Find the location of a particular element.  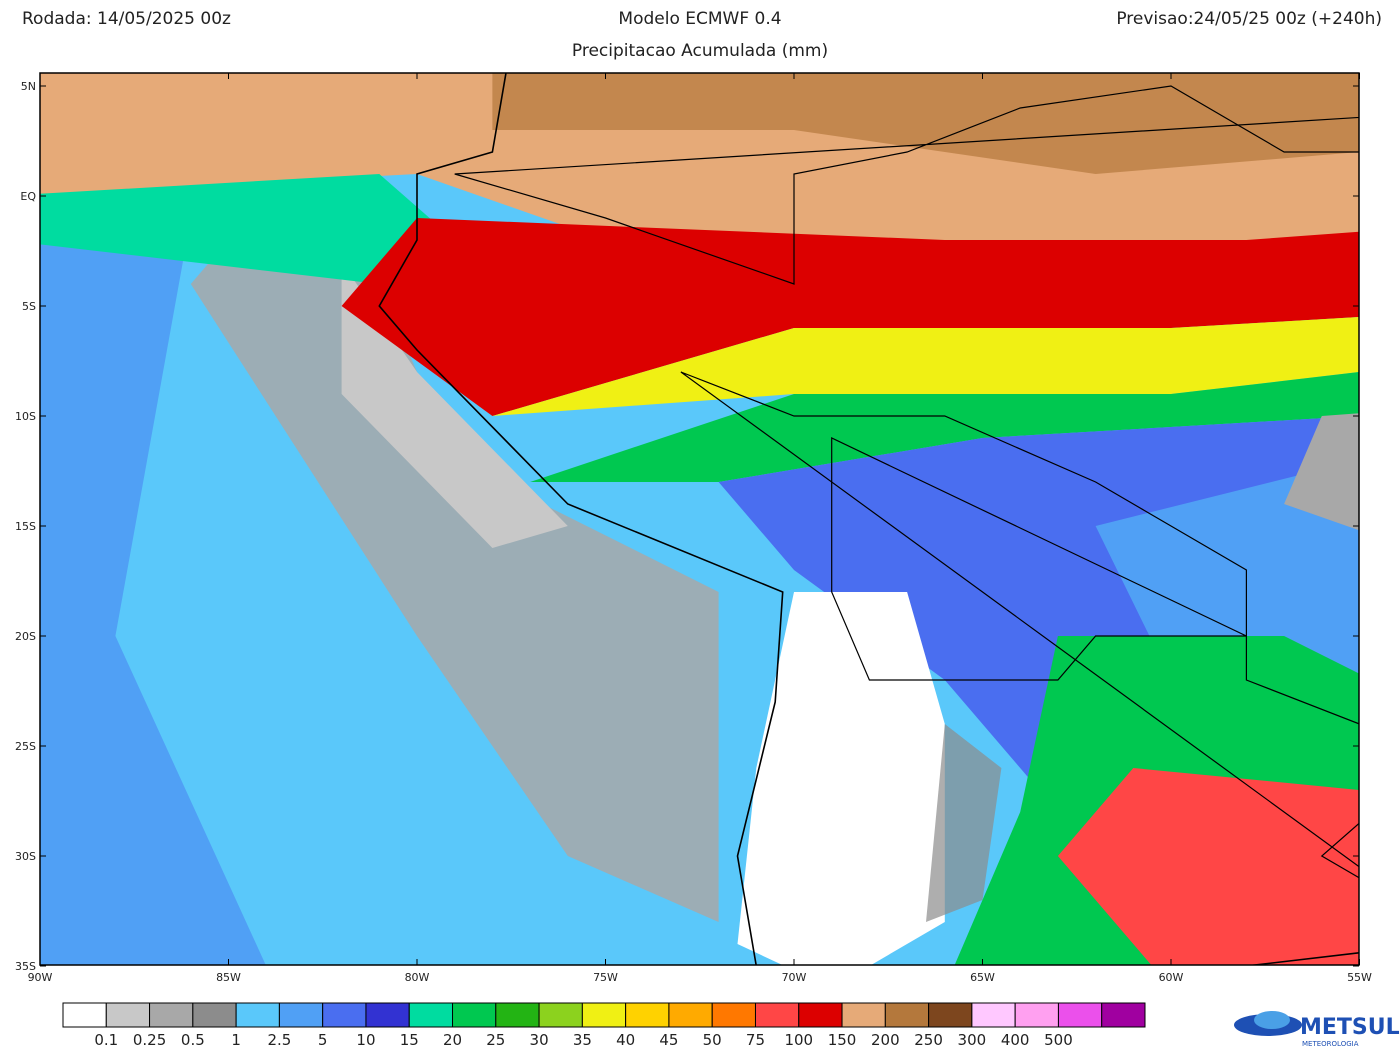

brazil-lightblue is located at coordinates (1227, 577).